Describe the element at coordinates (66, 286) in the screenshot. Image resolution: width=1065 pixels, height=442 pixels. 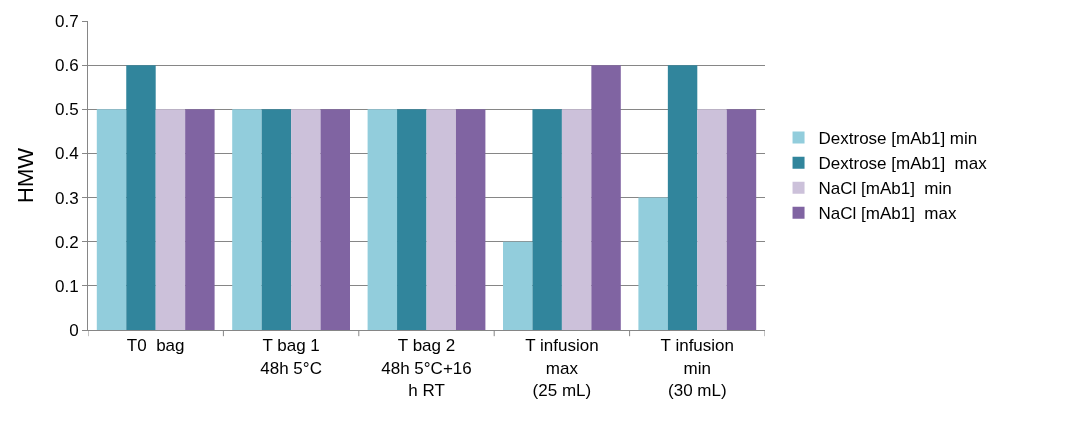
I see `y-tick-label: 0.1` at that location.